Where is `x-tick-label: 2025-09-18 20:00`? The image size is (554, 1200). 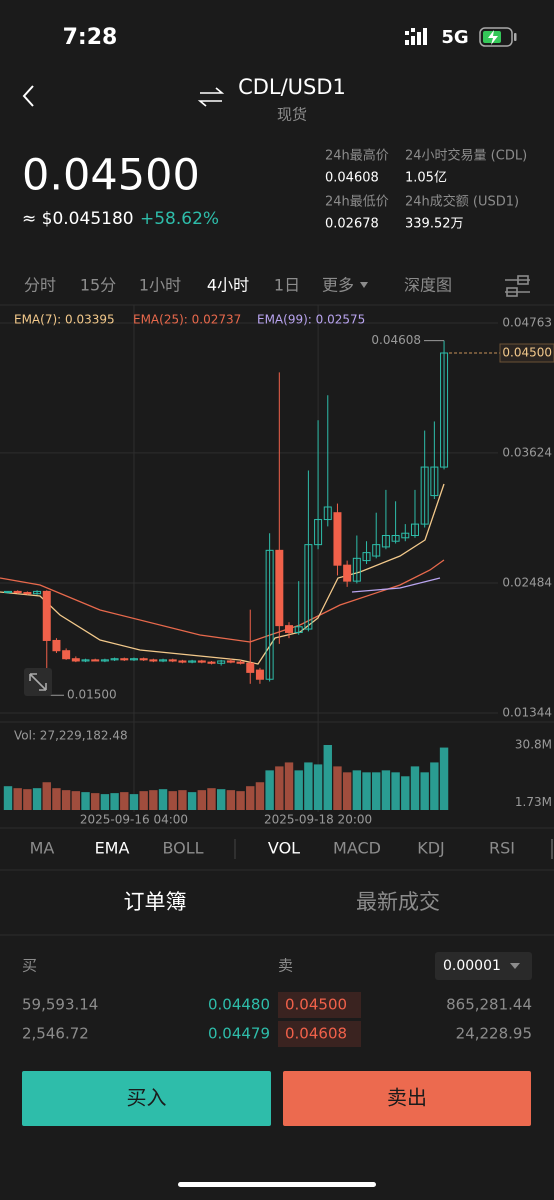
x-tick-label: 2025-09-18 20:00 is located at coordinates (318, 820).